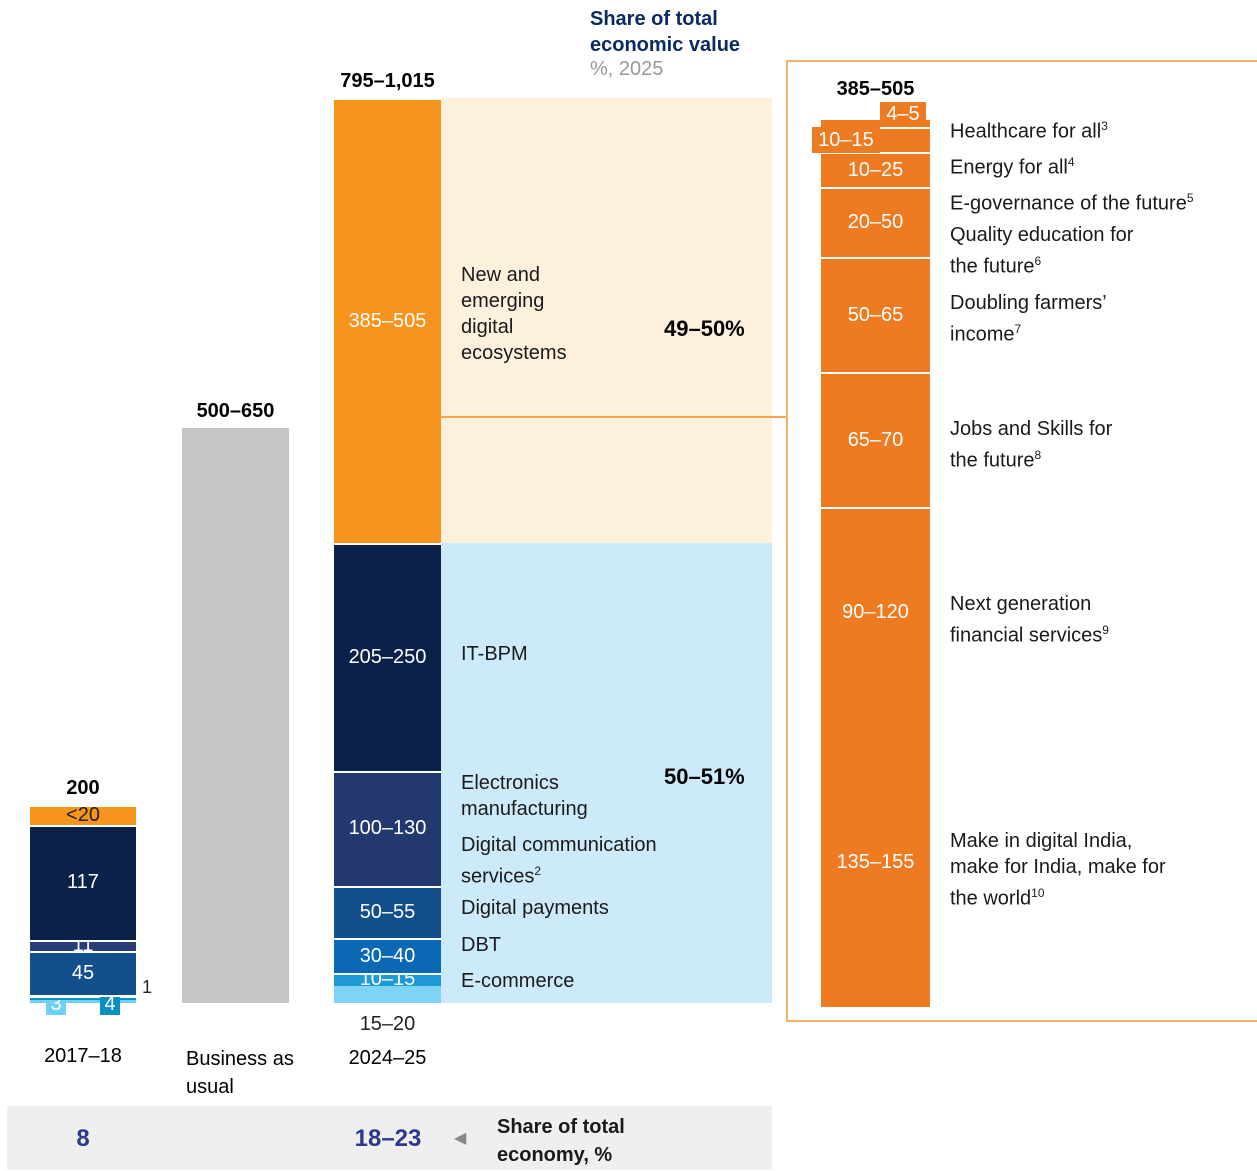  I want to click on label: New and emerging digital ecosystems, so click(526, 314).